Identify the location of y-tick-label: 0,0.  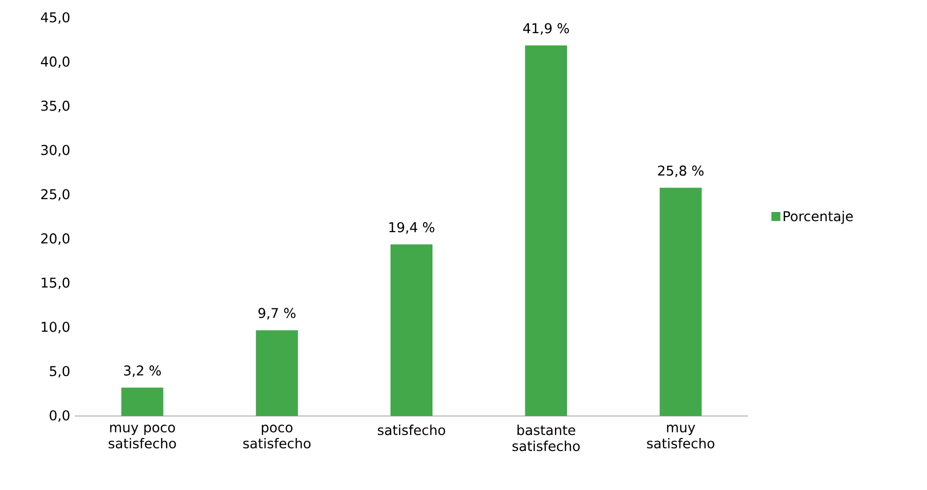
(60, 416).